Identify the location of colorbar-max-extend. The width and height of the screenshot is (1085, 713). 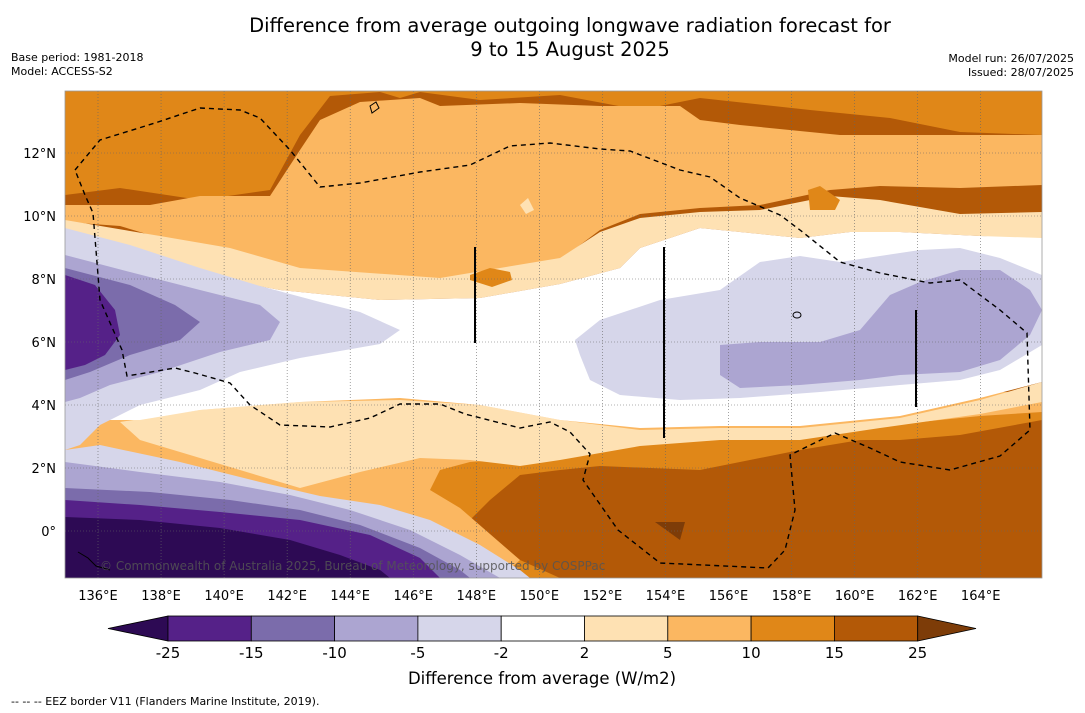
(947, 628).